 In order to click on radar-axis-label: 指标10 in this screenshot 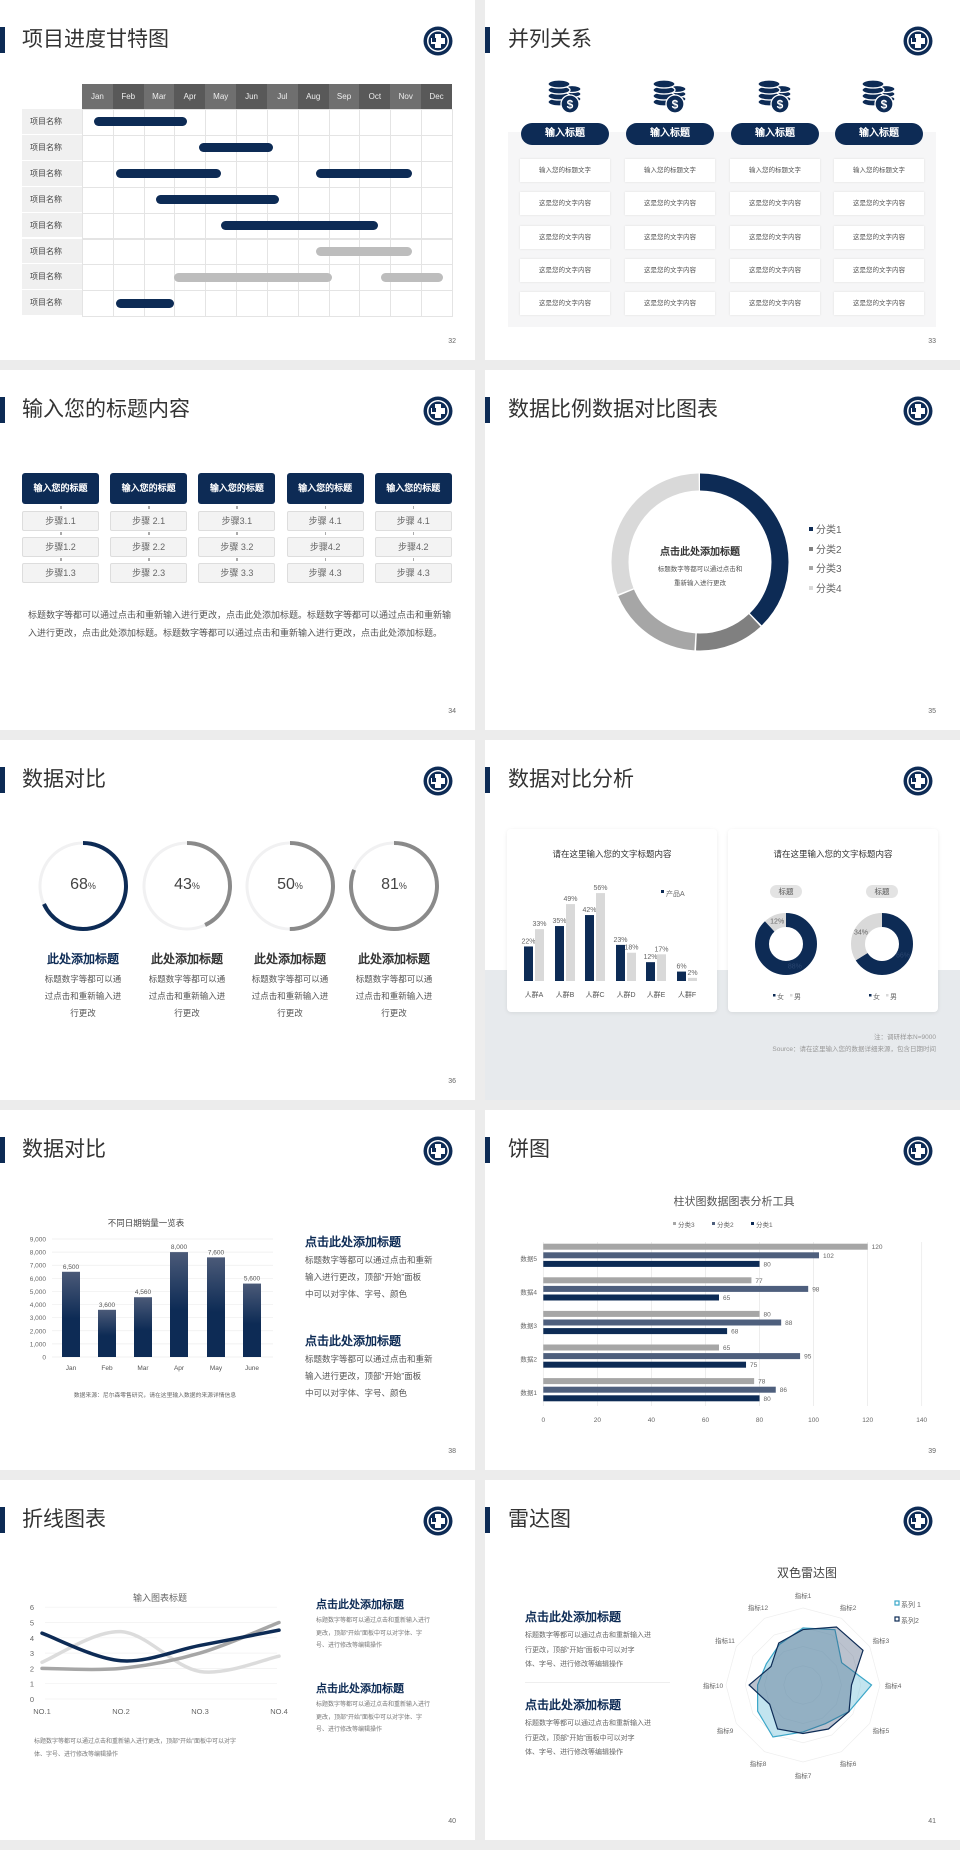, I will do `click(713, 1685)`.